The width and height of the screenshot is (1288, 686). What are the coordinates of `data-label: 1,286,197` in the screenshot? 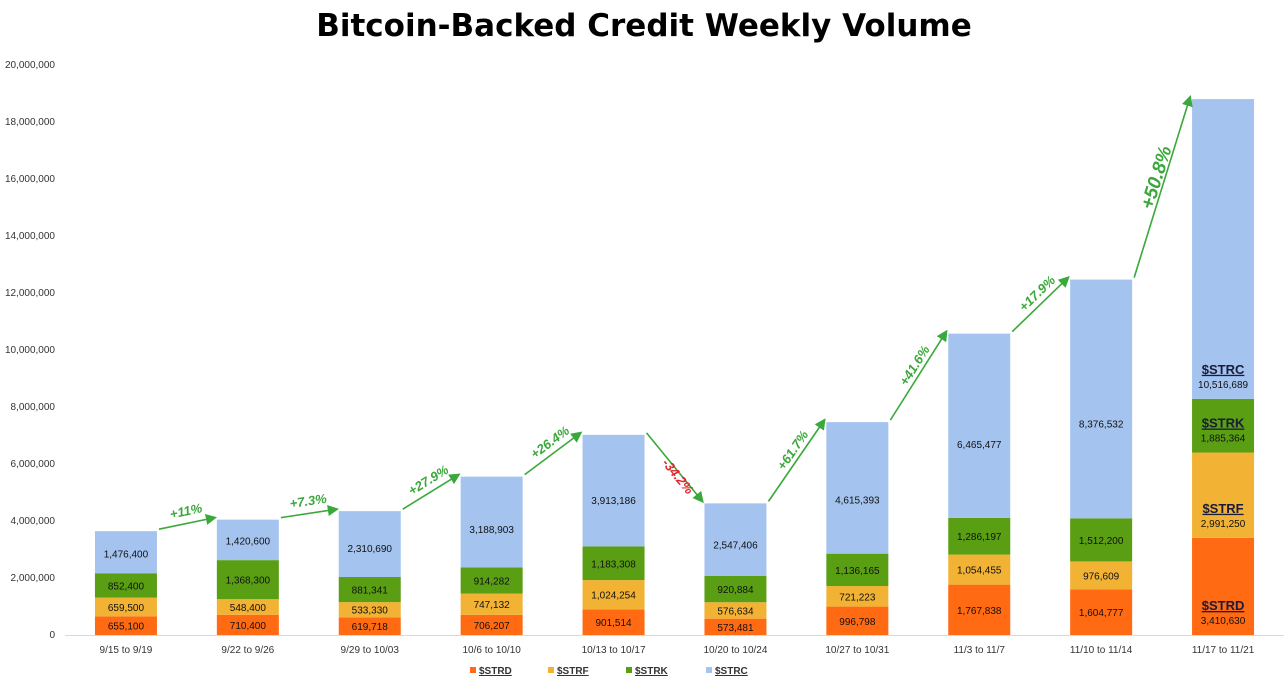 It's located at (979, 537).